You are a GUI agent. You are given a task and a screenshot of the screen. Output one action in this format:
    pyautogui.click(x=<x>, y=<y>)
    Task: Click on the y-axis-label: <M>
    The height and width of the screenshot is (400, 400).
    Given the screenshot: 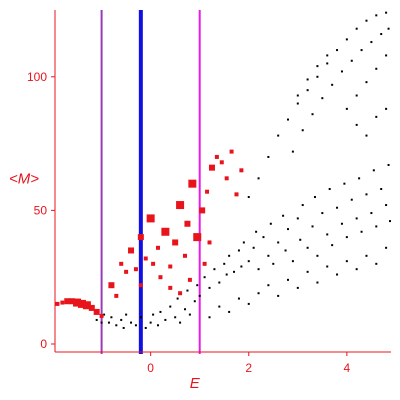 What is the action you would take?
    pyautogui.click(x=24, y=179)
    